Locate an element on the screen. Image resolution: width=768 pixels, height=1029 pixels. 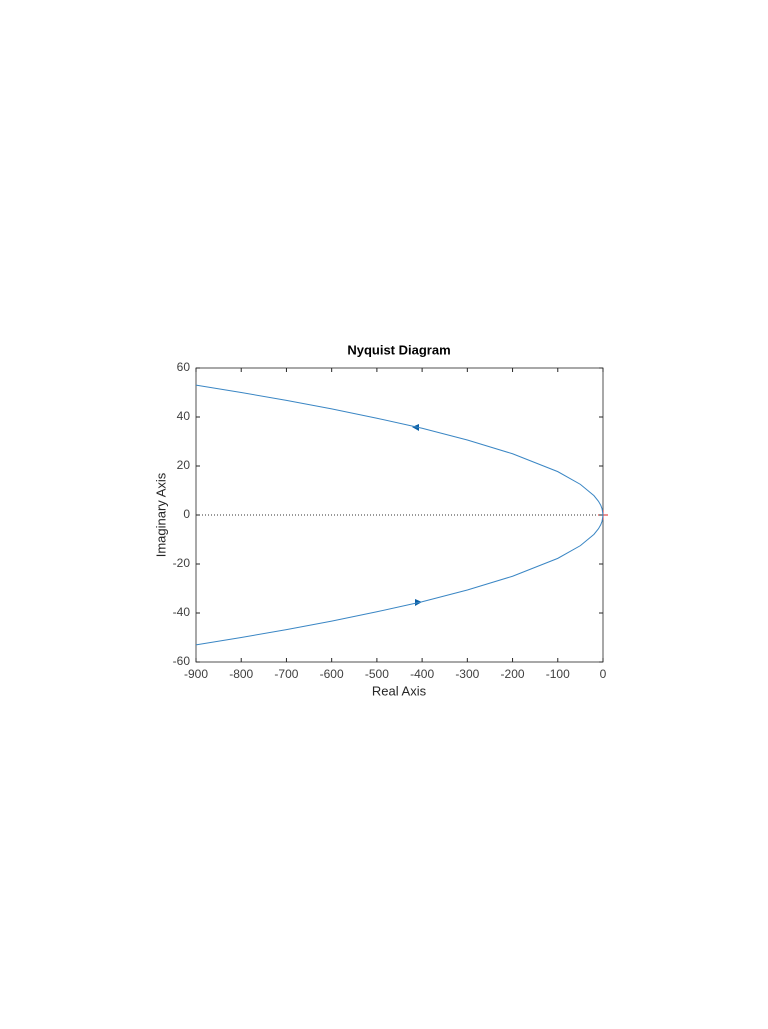
x-tick-label: -300 is located at coordinates (467, 674).